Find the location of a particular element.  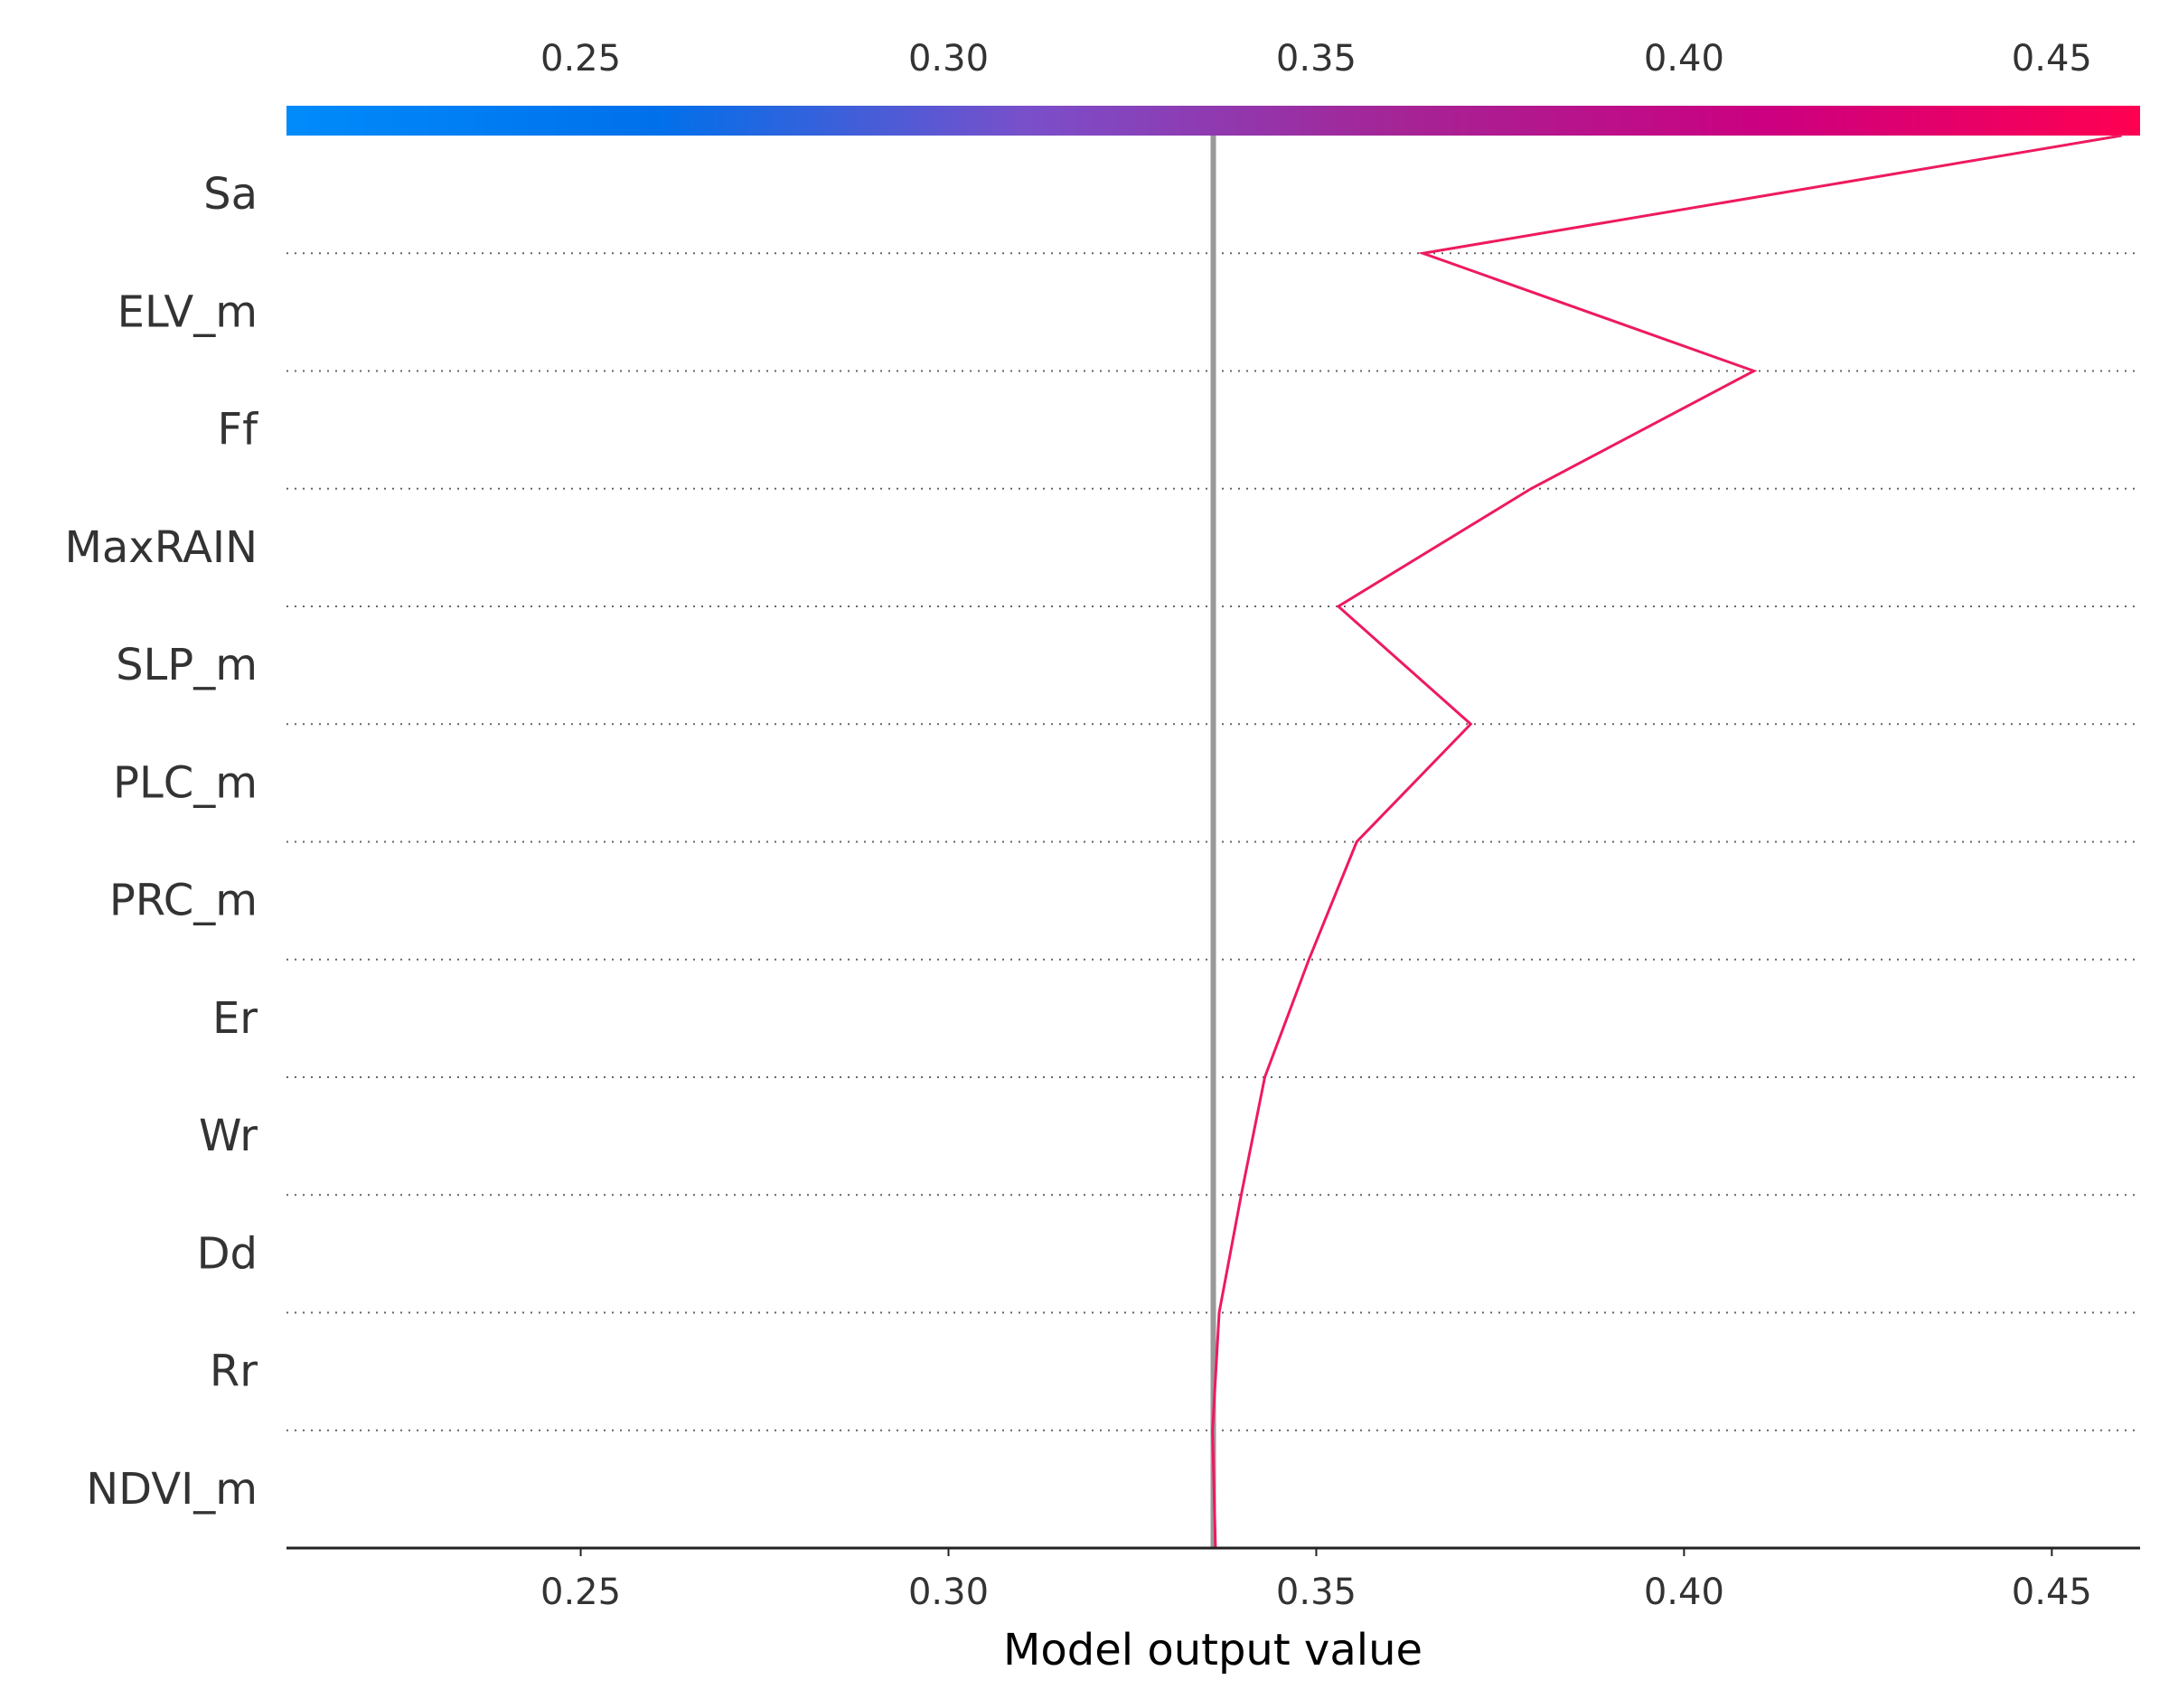

bottom-tick-label: 0.30 is located at coordinates (949, 1592).